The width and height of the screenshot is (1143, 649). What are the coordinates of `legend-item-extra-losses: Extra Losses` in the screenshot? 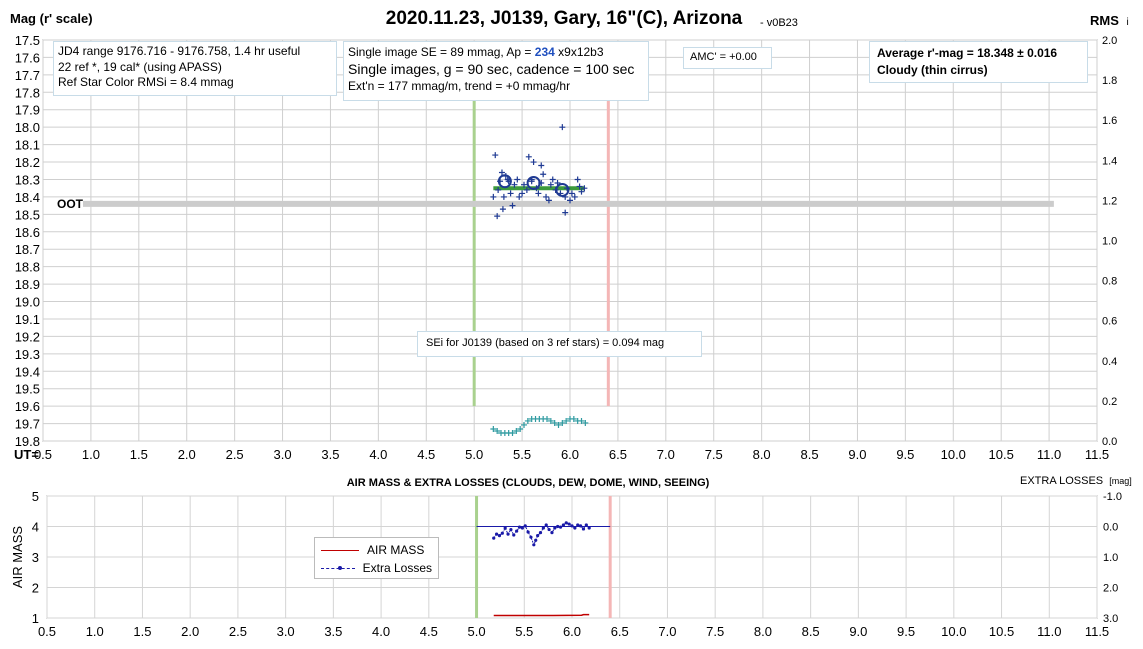 It's located at (376, 568).